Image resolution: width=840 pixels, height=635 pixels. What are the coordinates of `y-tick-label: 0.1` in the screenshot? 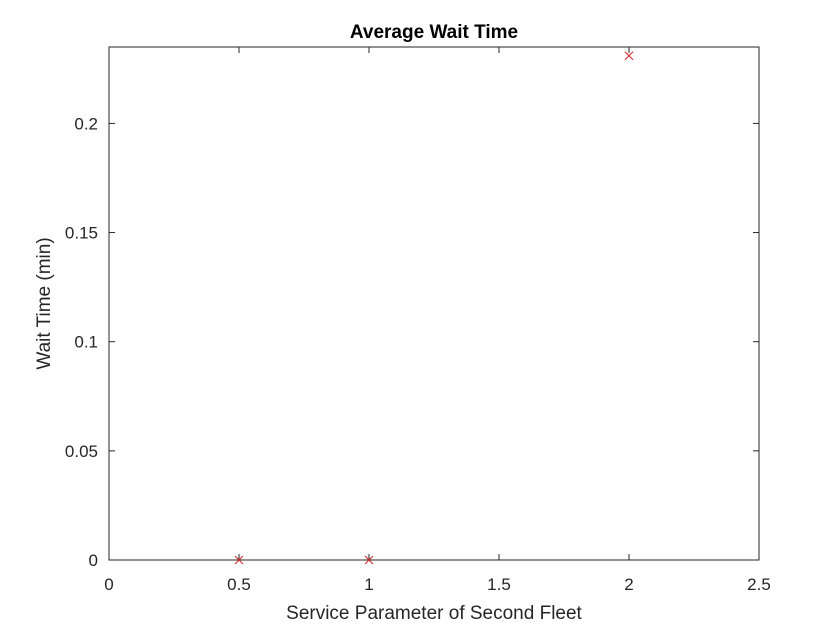 It's located at (86, 342).